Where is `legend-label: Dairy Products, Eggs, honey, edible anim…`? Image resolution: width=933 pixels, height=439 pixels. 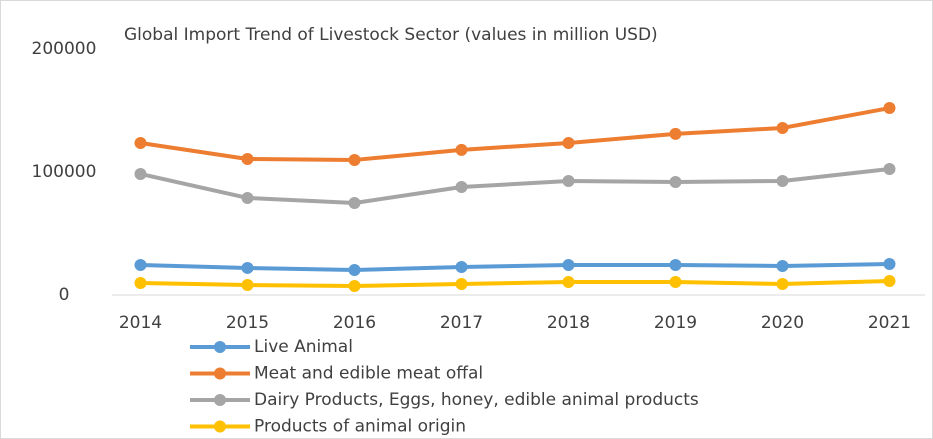 legend-label: Dairy Products, Eggs, honey, edible anim… is located at coordinates (476, 400).